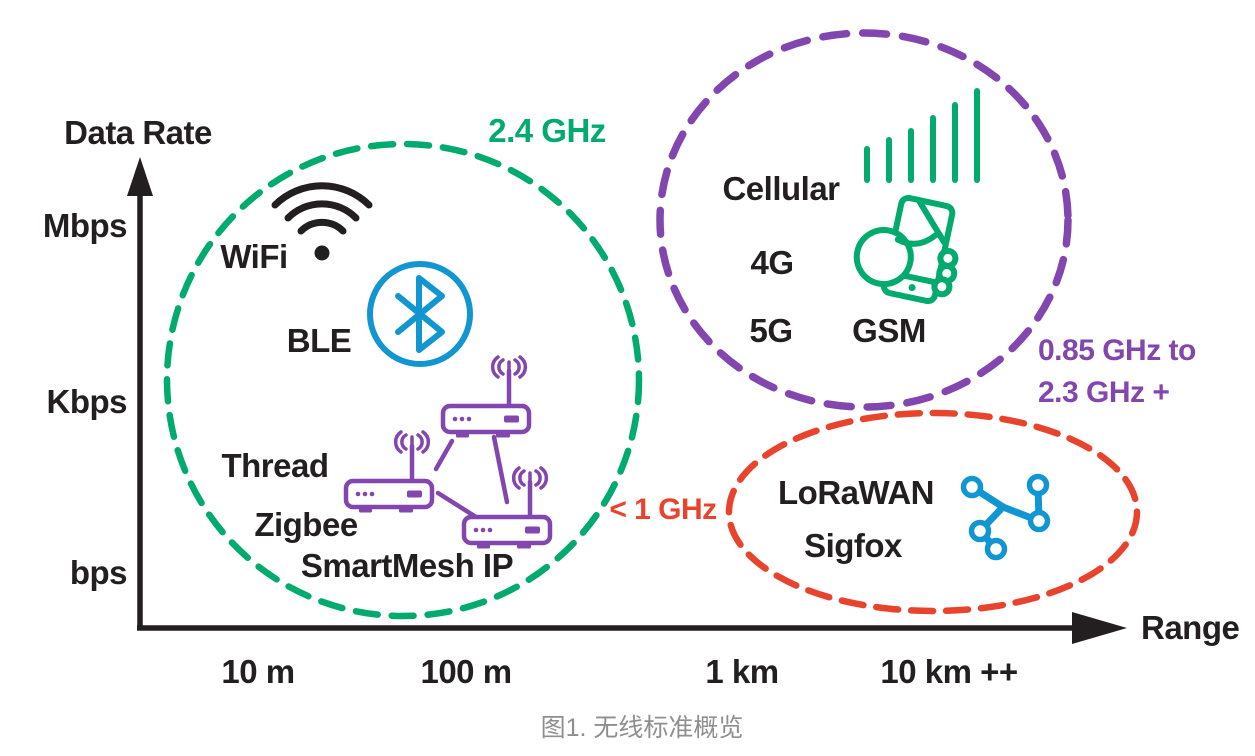  What do you see at coordinates (140, 393) in the screenshot?
I see `y-axis` at bounding box center [140, 393].